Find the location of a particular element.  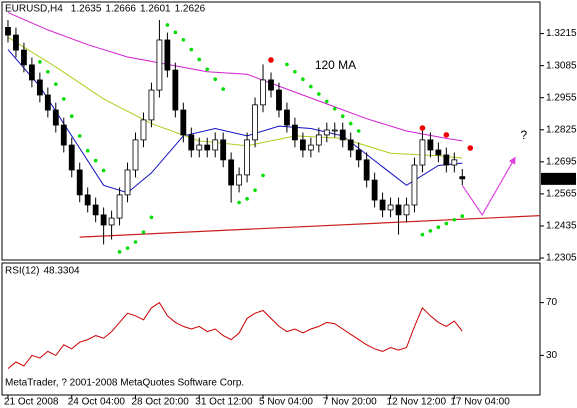

chart-title: EURUSD,H4 is located at coordinates (34, 9).